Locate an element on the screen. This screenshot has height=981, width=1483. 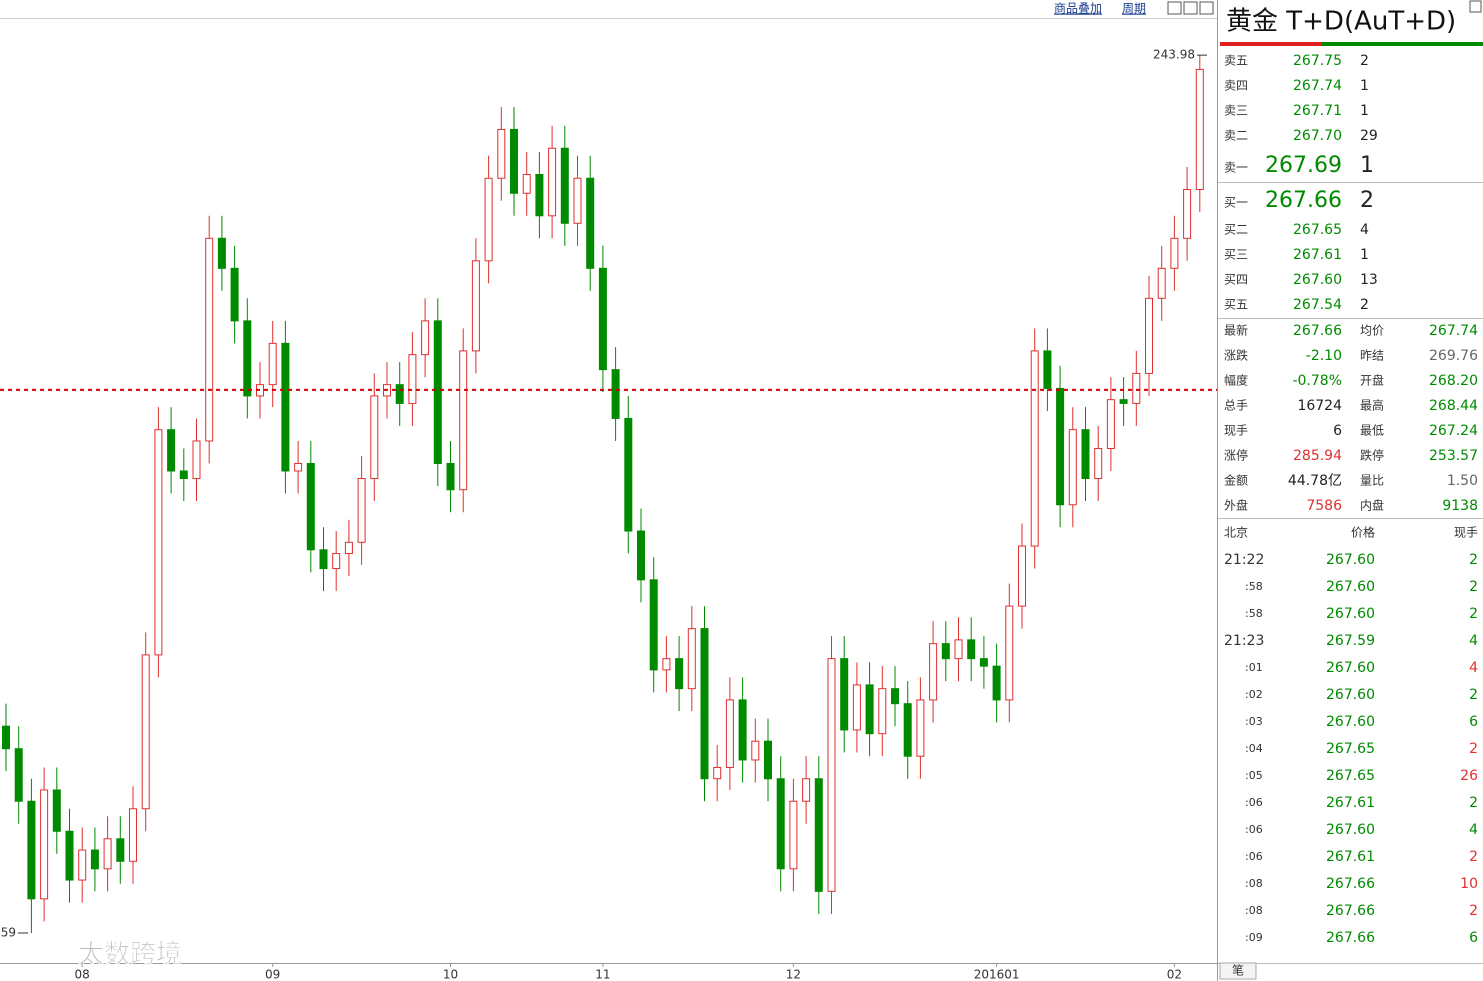
book-price: 267.54 is located at coordinates (1317, 305).